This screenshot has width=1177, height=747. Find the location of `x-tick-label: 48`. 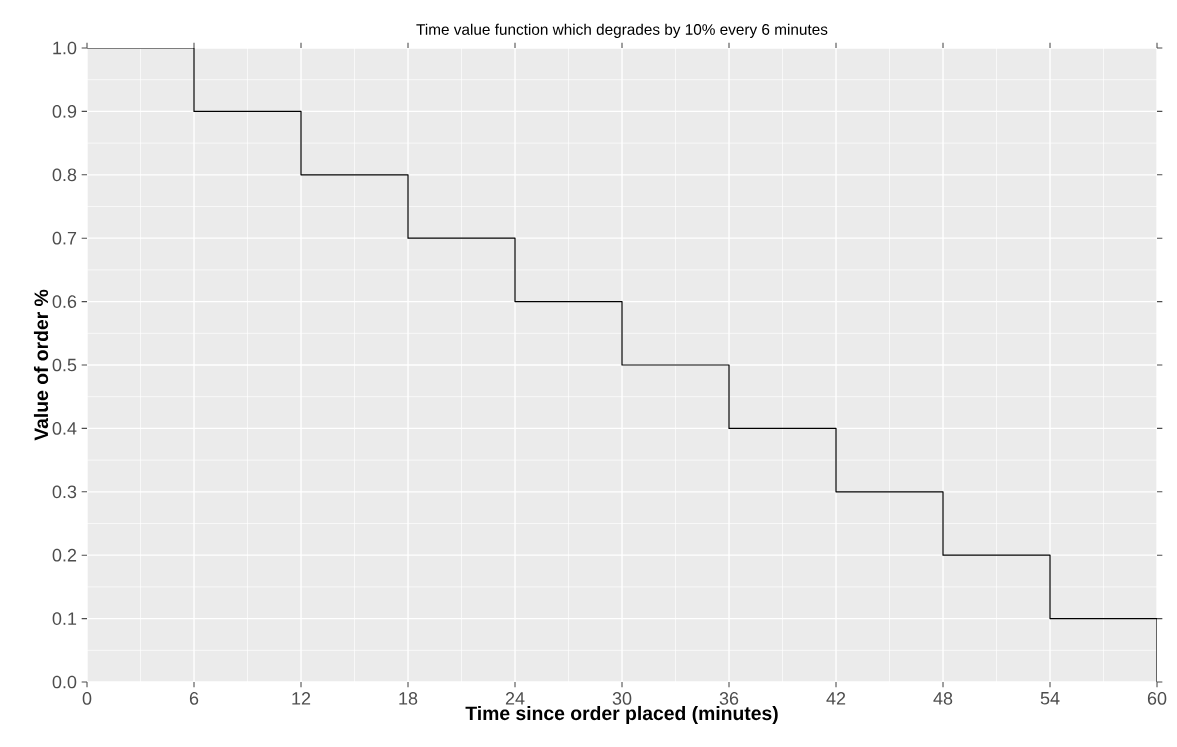

x-tick-label: 48 is located at coordinates (943, 698).